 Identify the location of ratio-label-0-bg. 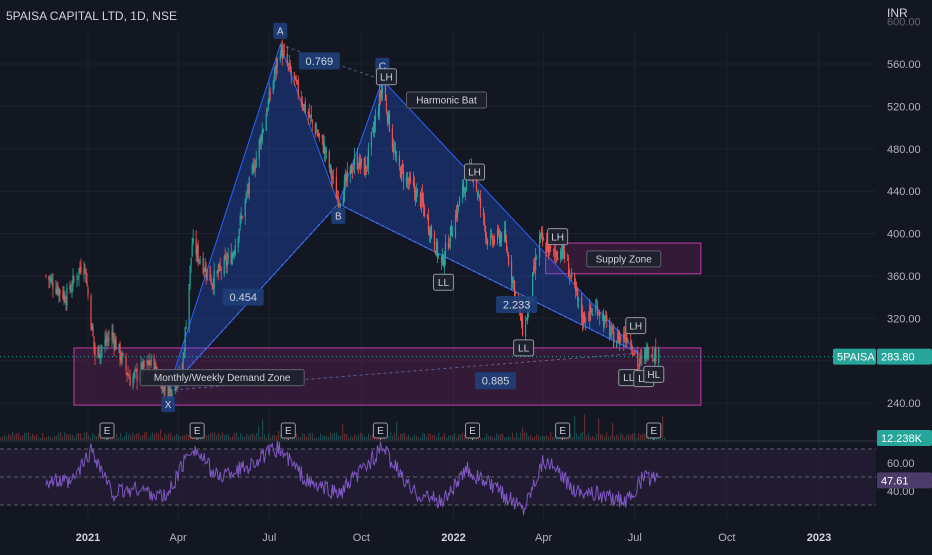
(319, 61).